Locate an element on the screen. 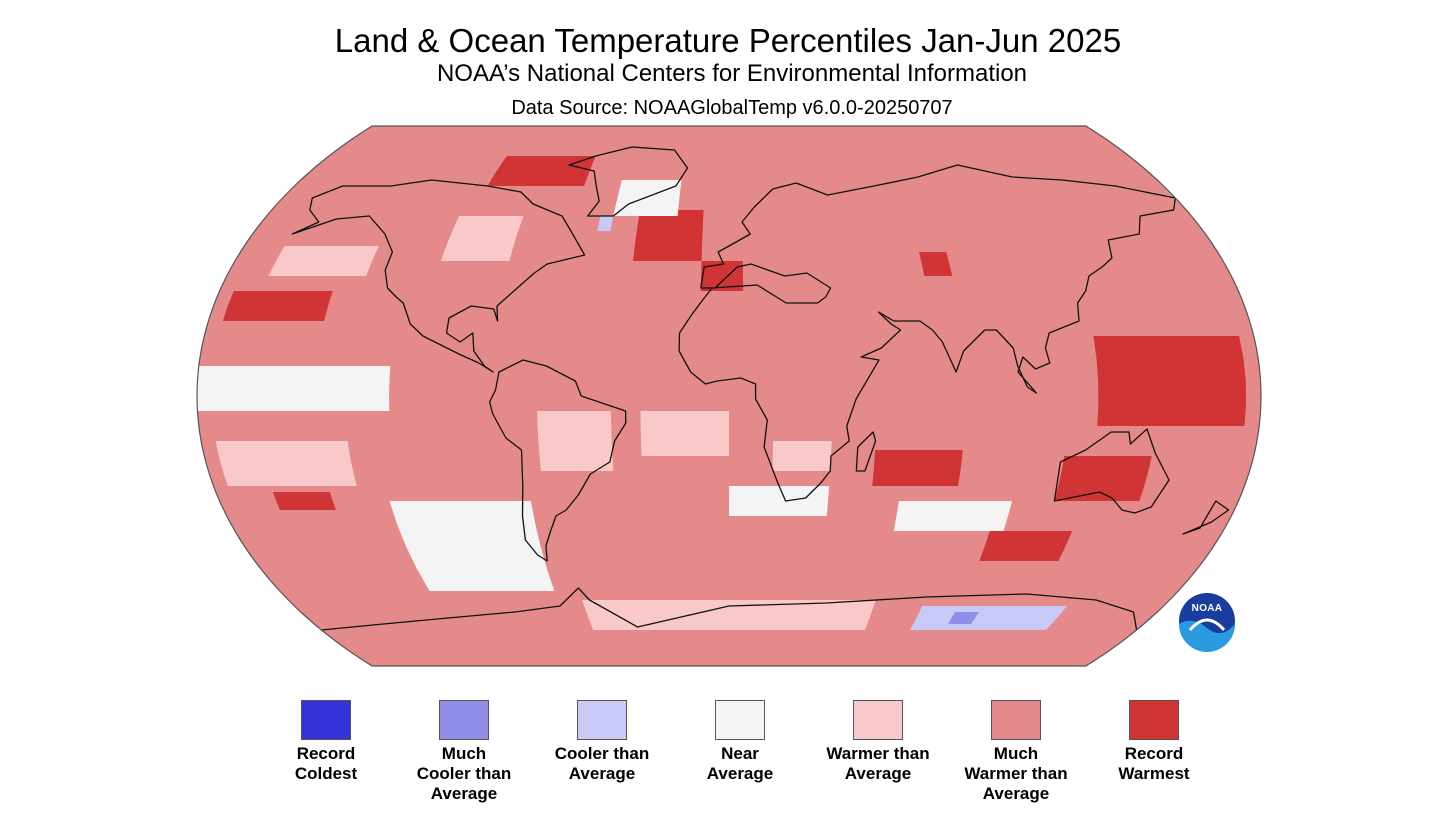  eurasia-africa-outline is located at coordinates (927, 333).